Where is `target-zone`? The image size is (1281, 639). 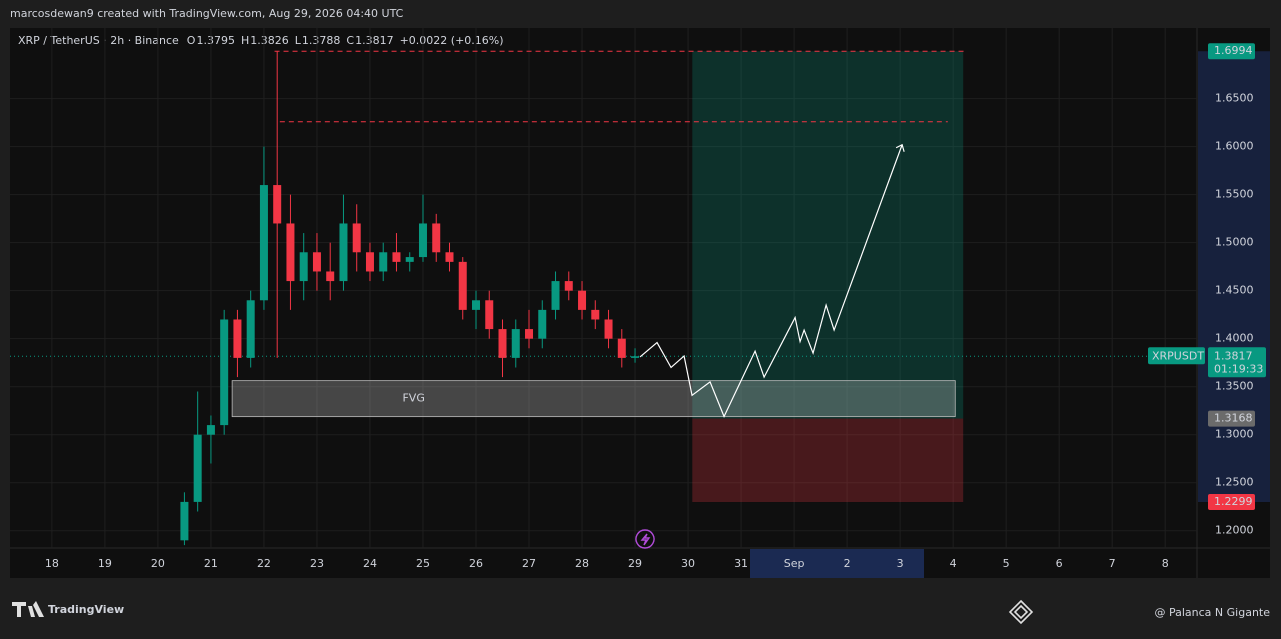 target-zone is located at coordinates (828, 235).